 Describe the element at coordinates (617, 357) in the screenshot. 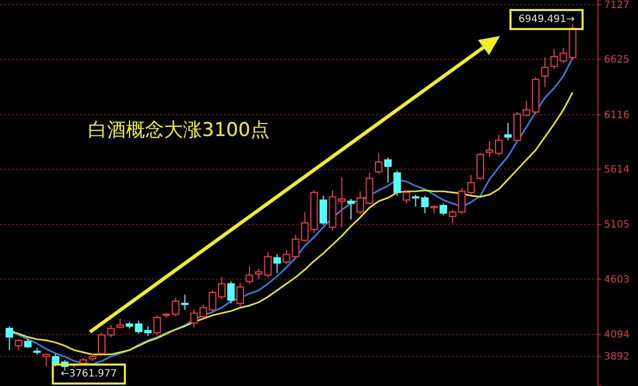

I see `y-tick-label: 3892` at that location.